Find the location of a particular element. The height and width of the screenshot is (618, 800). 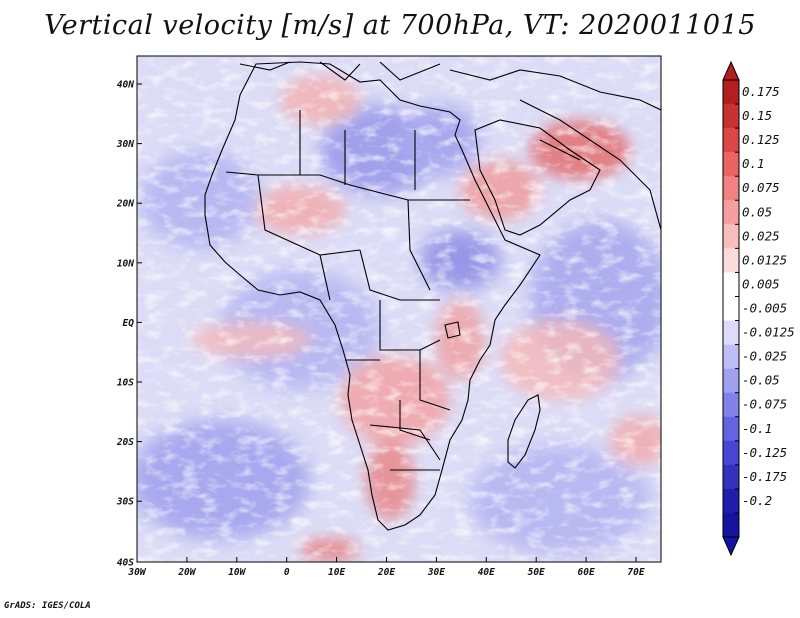

lon-tick-label: 60E is located at coordinates (586, 572).